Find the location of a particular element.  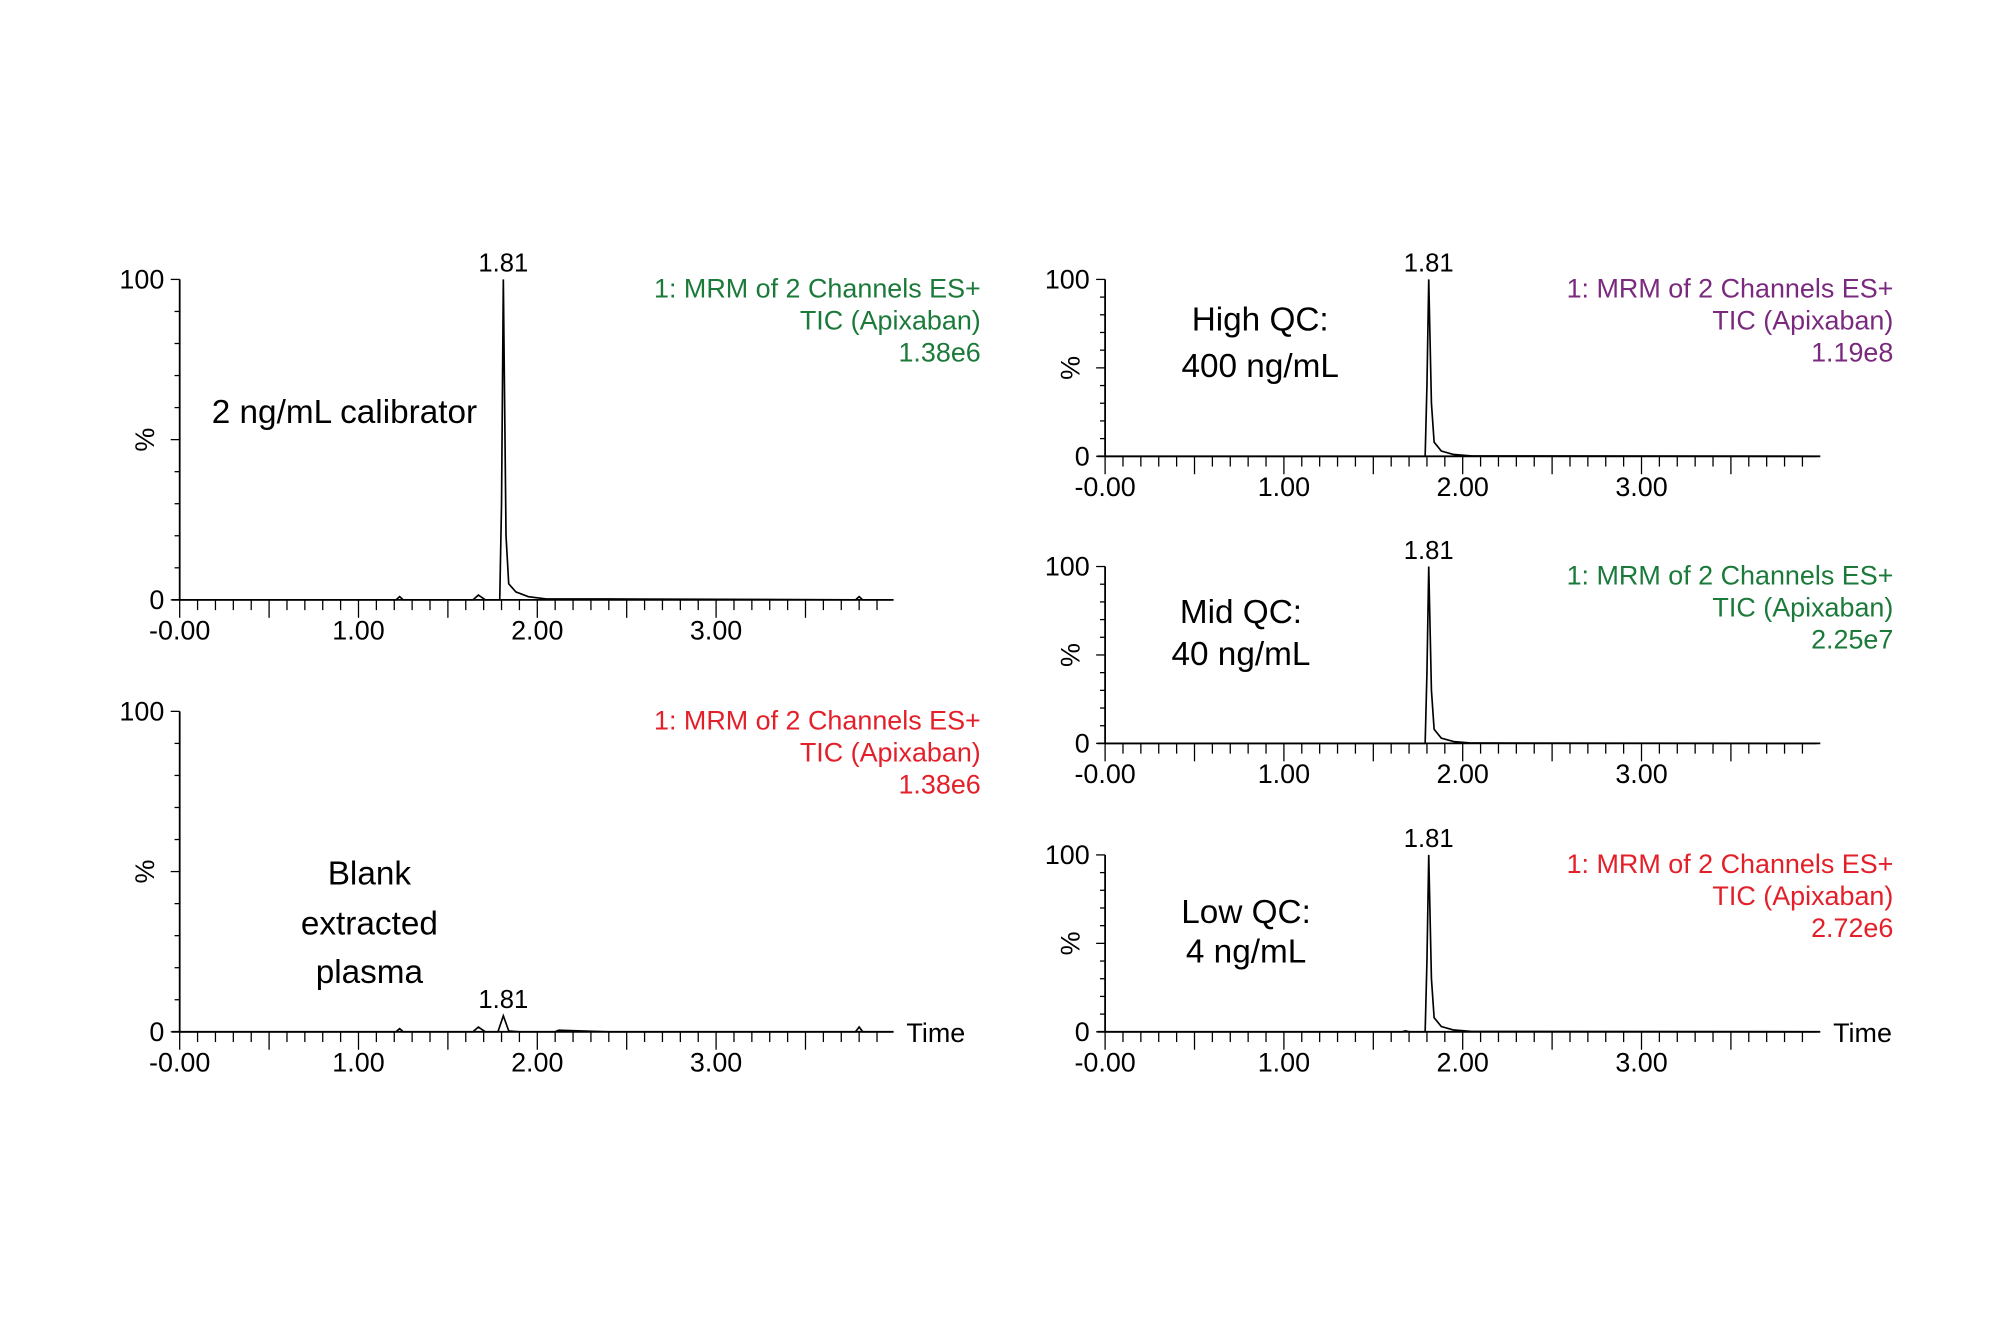

sample-label: plasma is located at coordinates (370, 972).